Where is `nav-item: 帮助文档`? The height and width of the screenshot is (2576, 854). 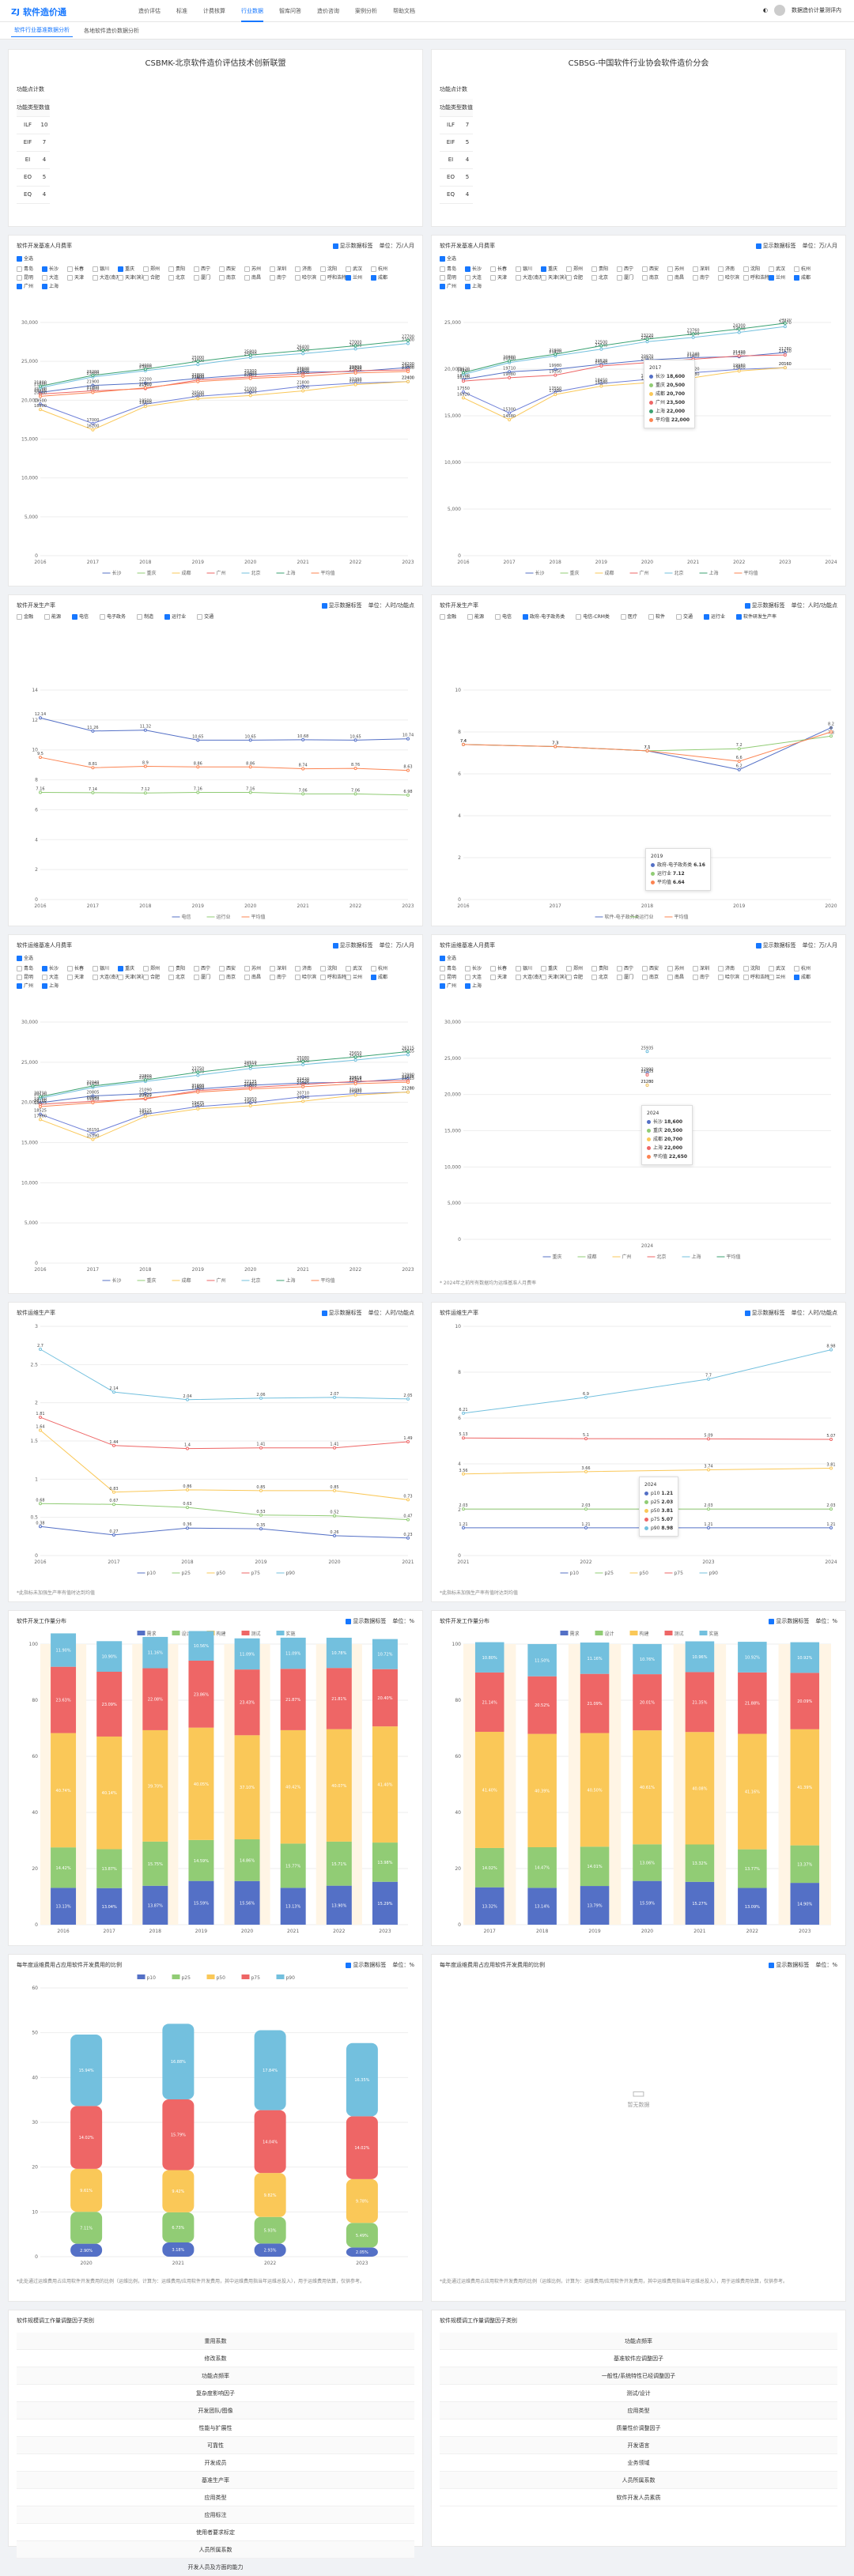
nav-item: 帮助文档 is located at coordinates (404, 11).